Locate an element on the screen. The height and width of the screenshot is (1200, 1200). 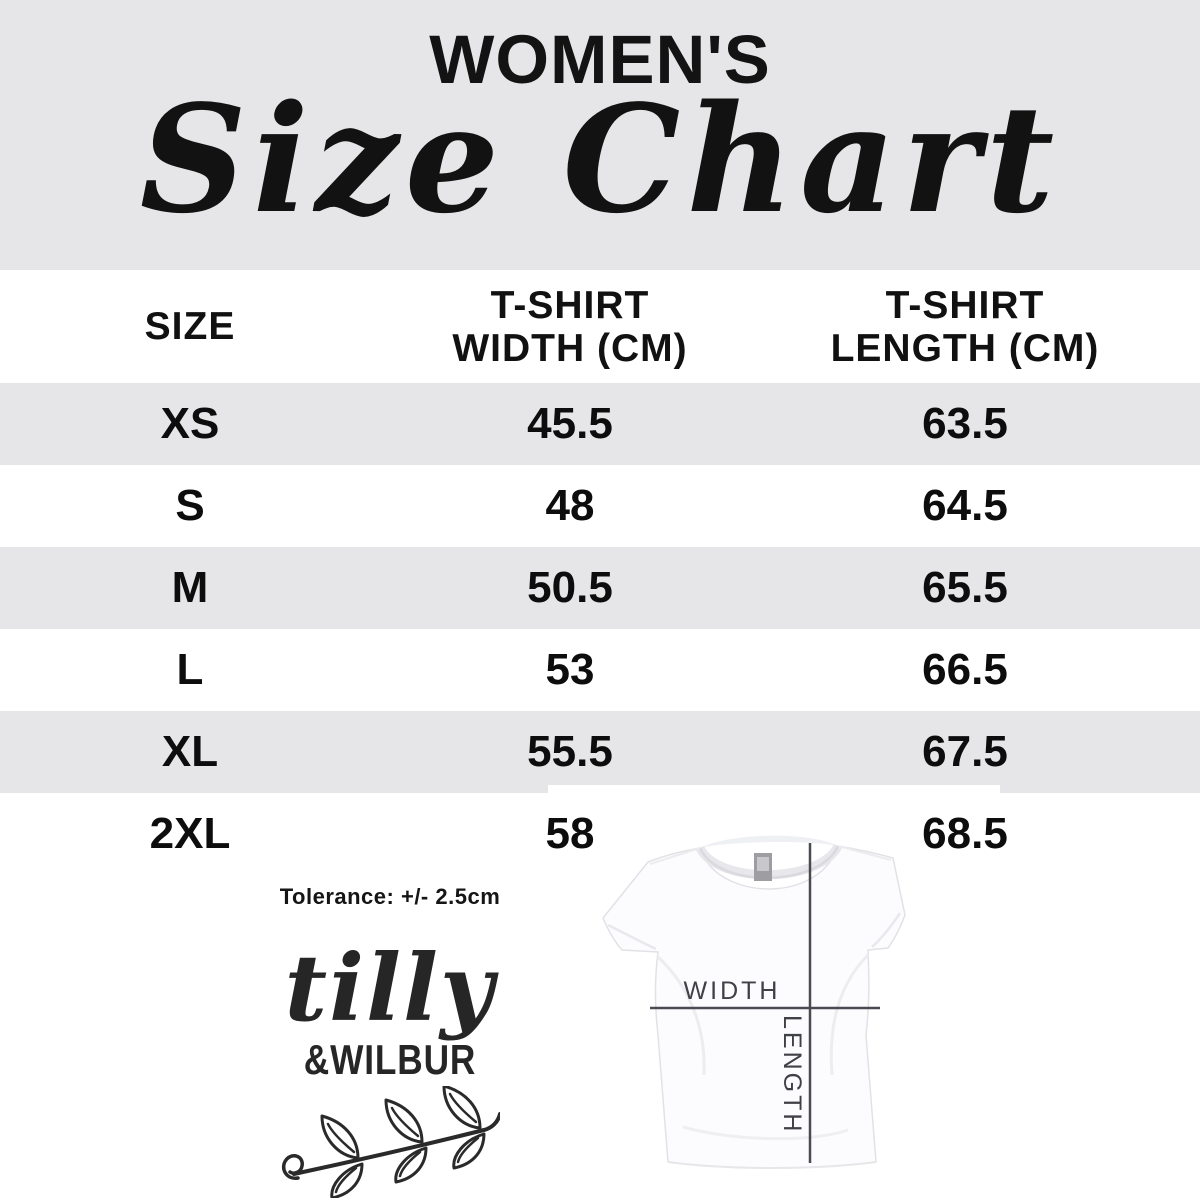
tshirt-diagram: WIDTH LENGTH is located at coordinates (774, 992).